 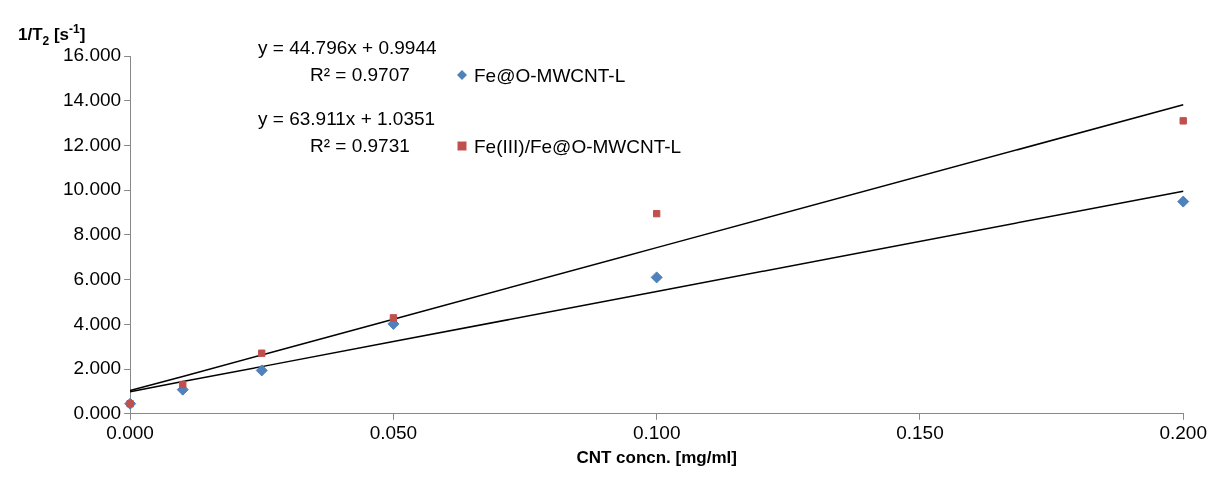 What do you see at coordinates (97, 234) in the screenshot?
I see `y-tick-label: 8.000` at bounding box center [97, 234].